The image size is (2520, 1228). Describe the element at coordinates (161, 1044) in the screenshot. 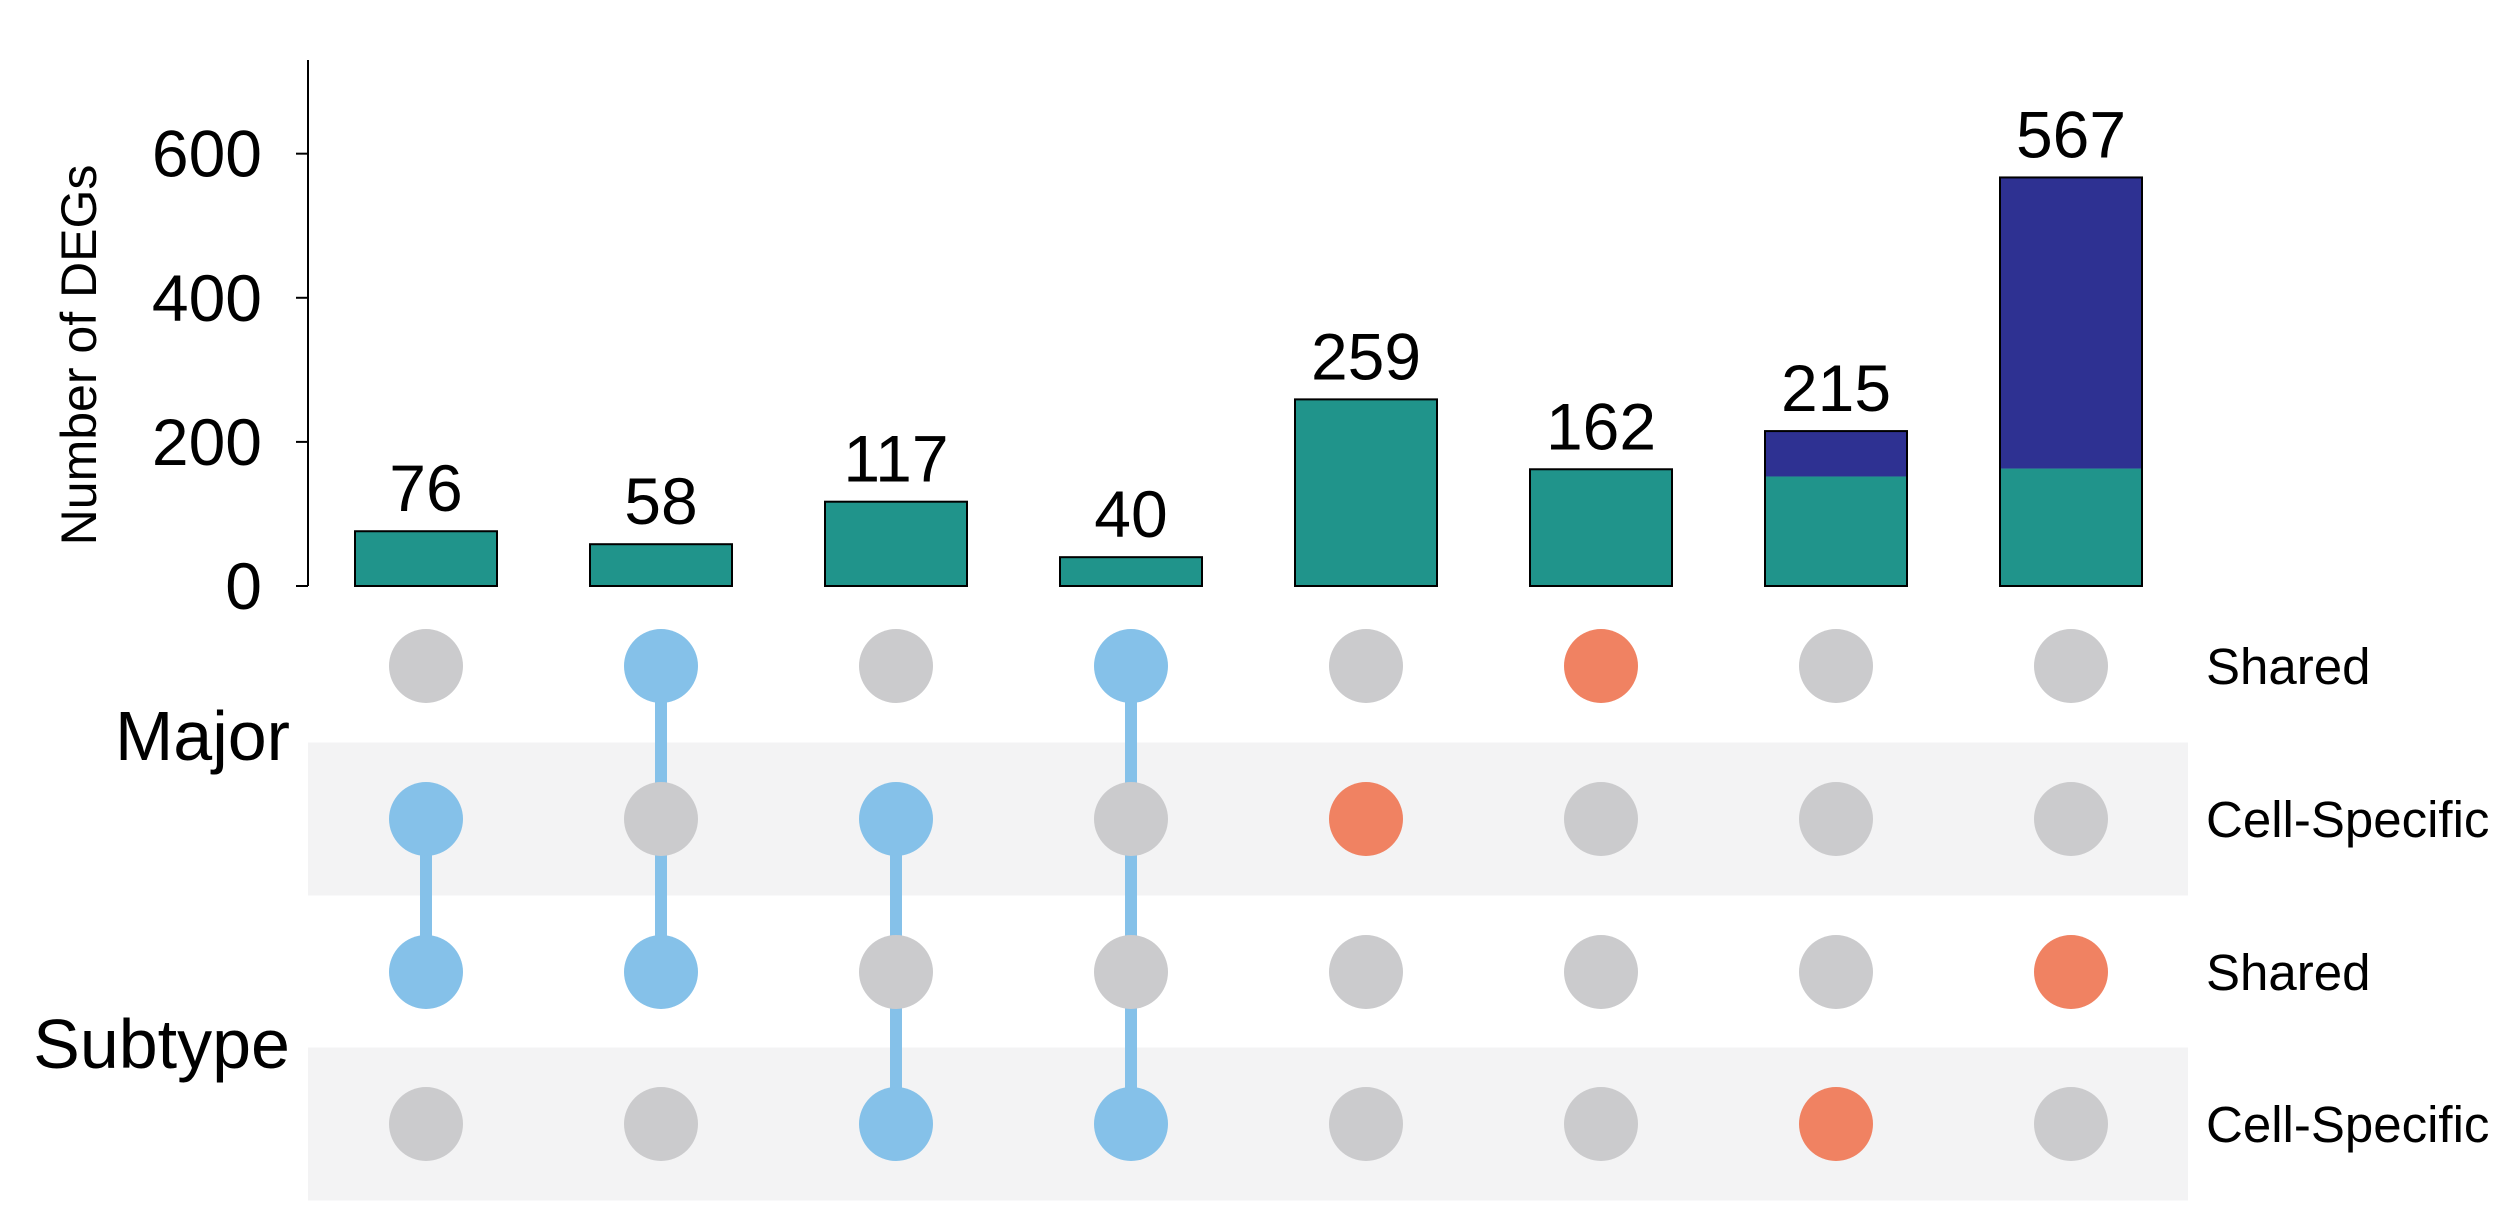

I see `group-label: Subtype` at that location.